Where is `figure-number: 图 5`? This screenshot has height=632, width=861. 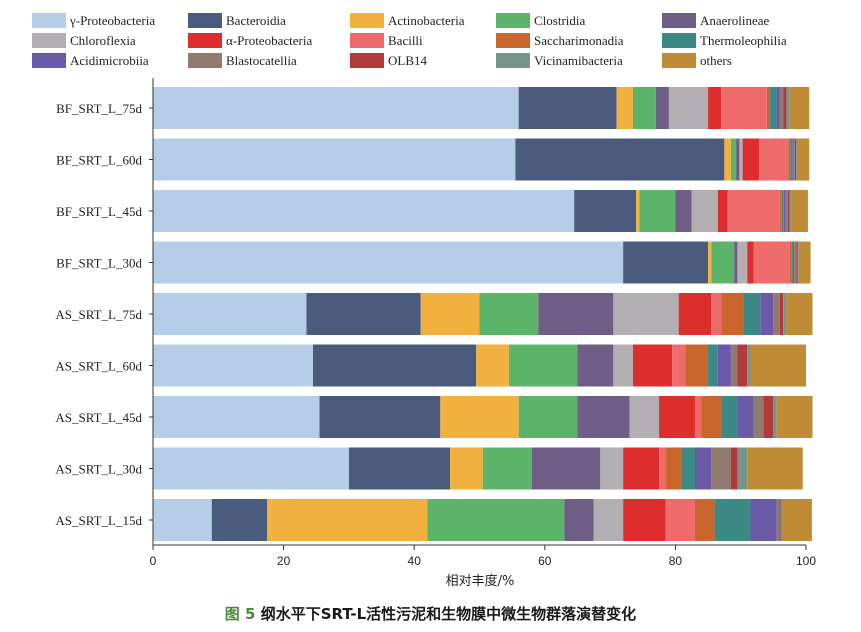 figure-number: 图 5 is located at coordinates (240, 614).